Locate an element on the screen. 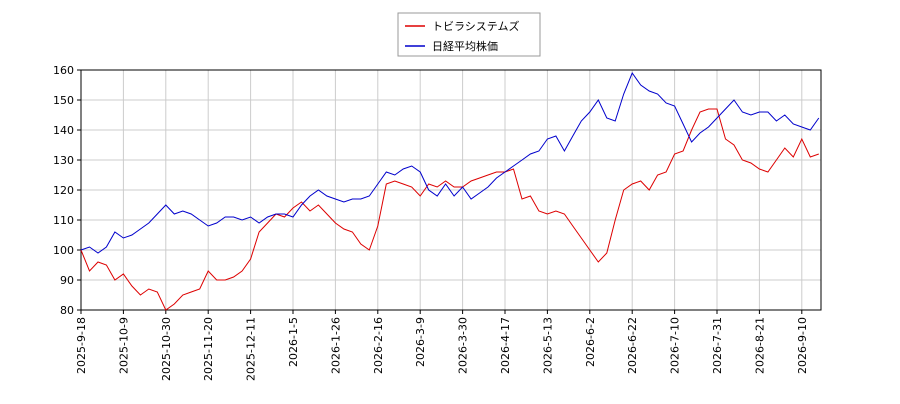 The width and height of the screenshot is (900, 404). x-tick-label: 2026-7-10 is located at coordinates (675, 345).